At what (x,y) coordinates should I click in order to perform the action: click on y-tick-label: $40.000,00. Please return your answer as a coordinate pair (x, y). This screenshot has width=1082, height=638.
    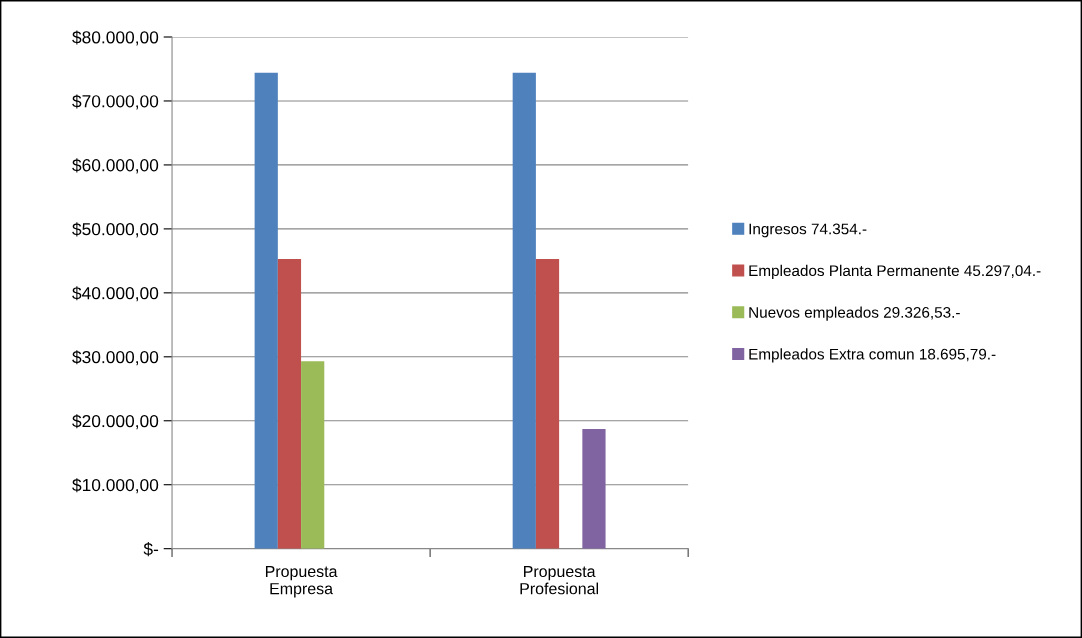
    Looking at the image, I should click on (115, 294).